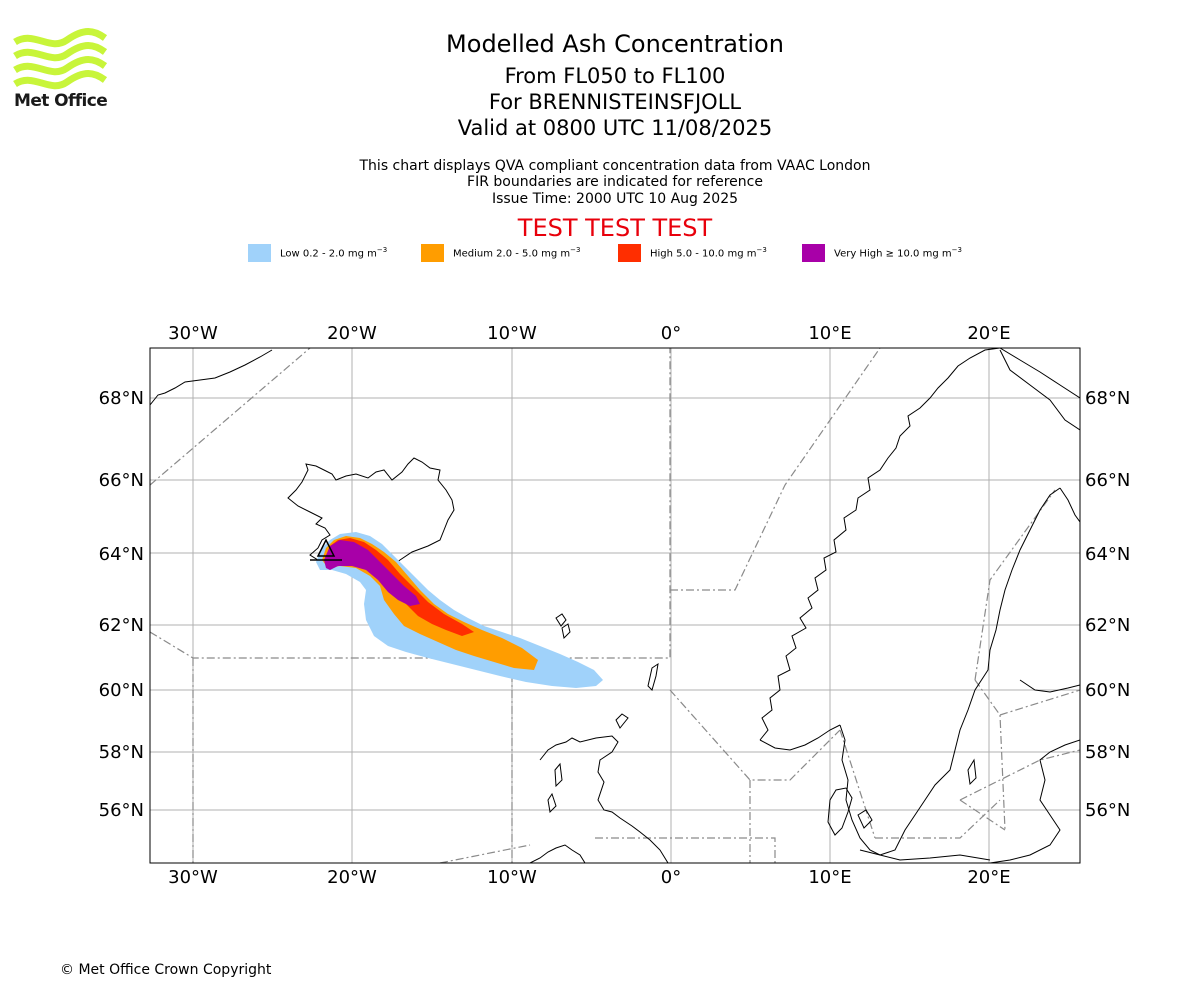  I want to click on lat-label-right: 58°N, so click(1107, 752).